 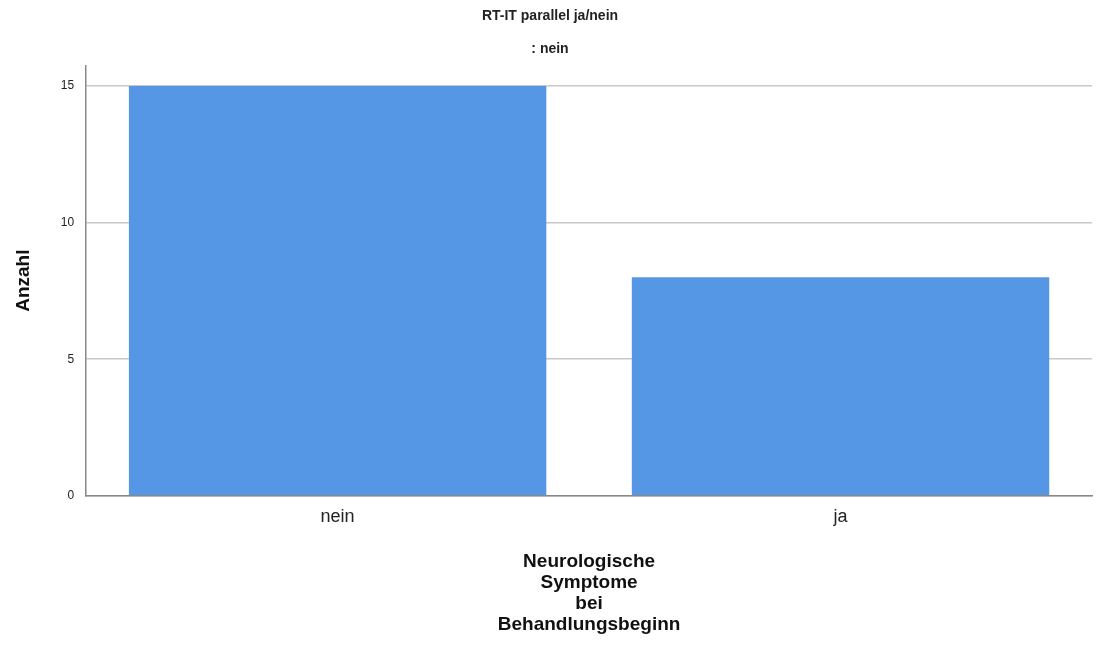 I want to click on y-tick-label: 15, so click(x=67, y=85).